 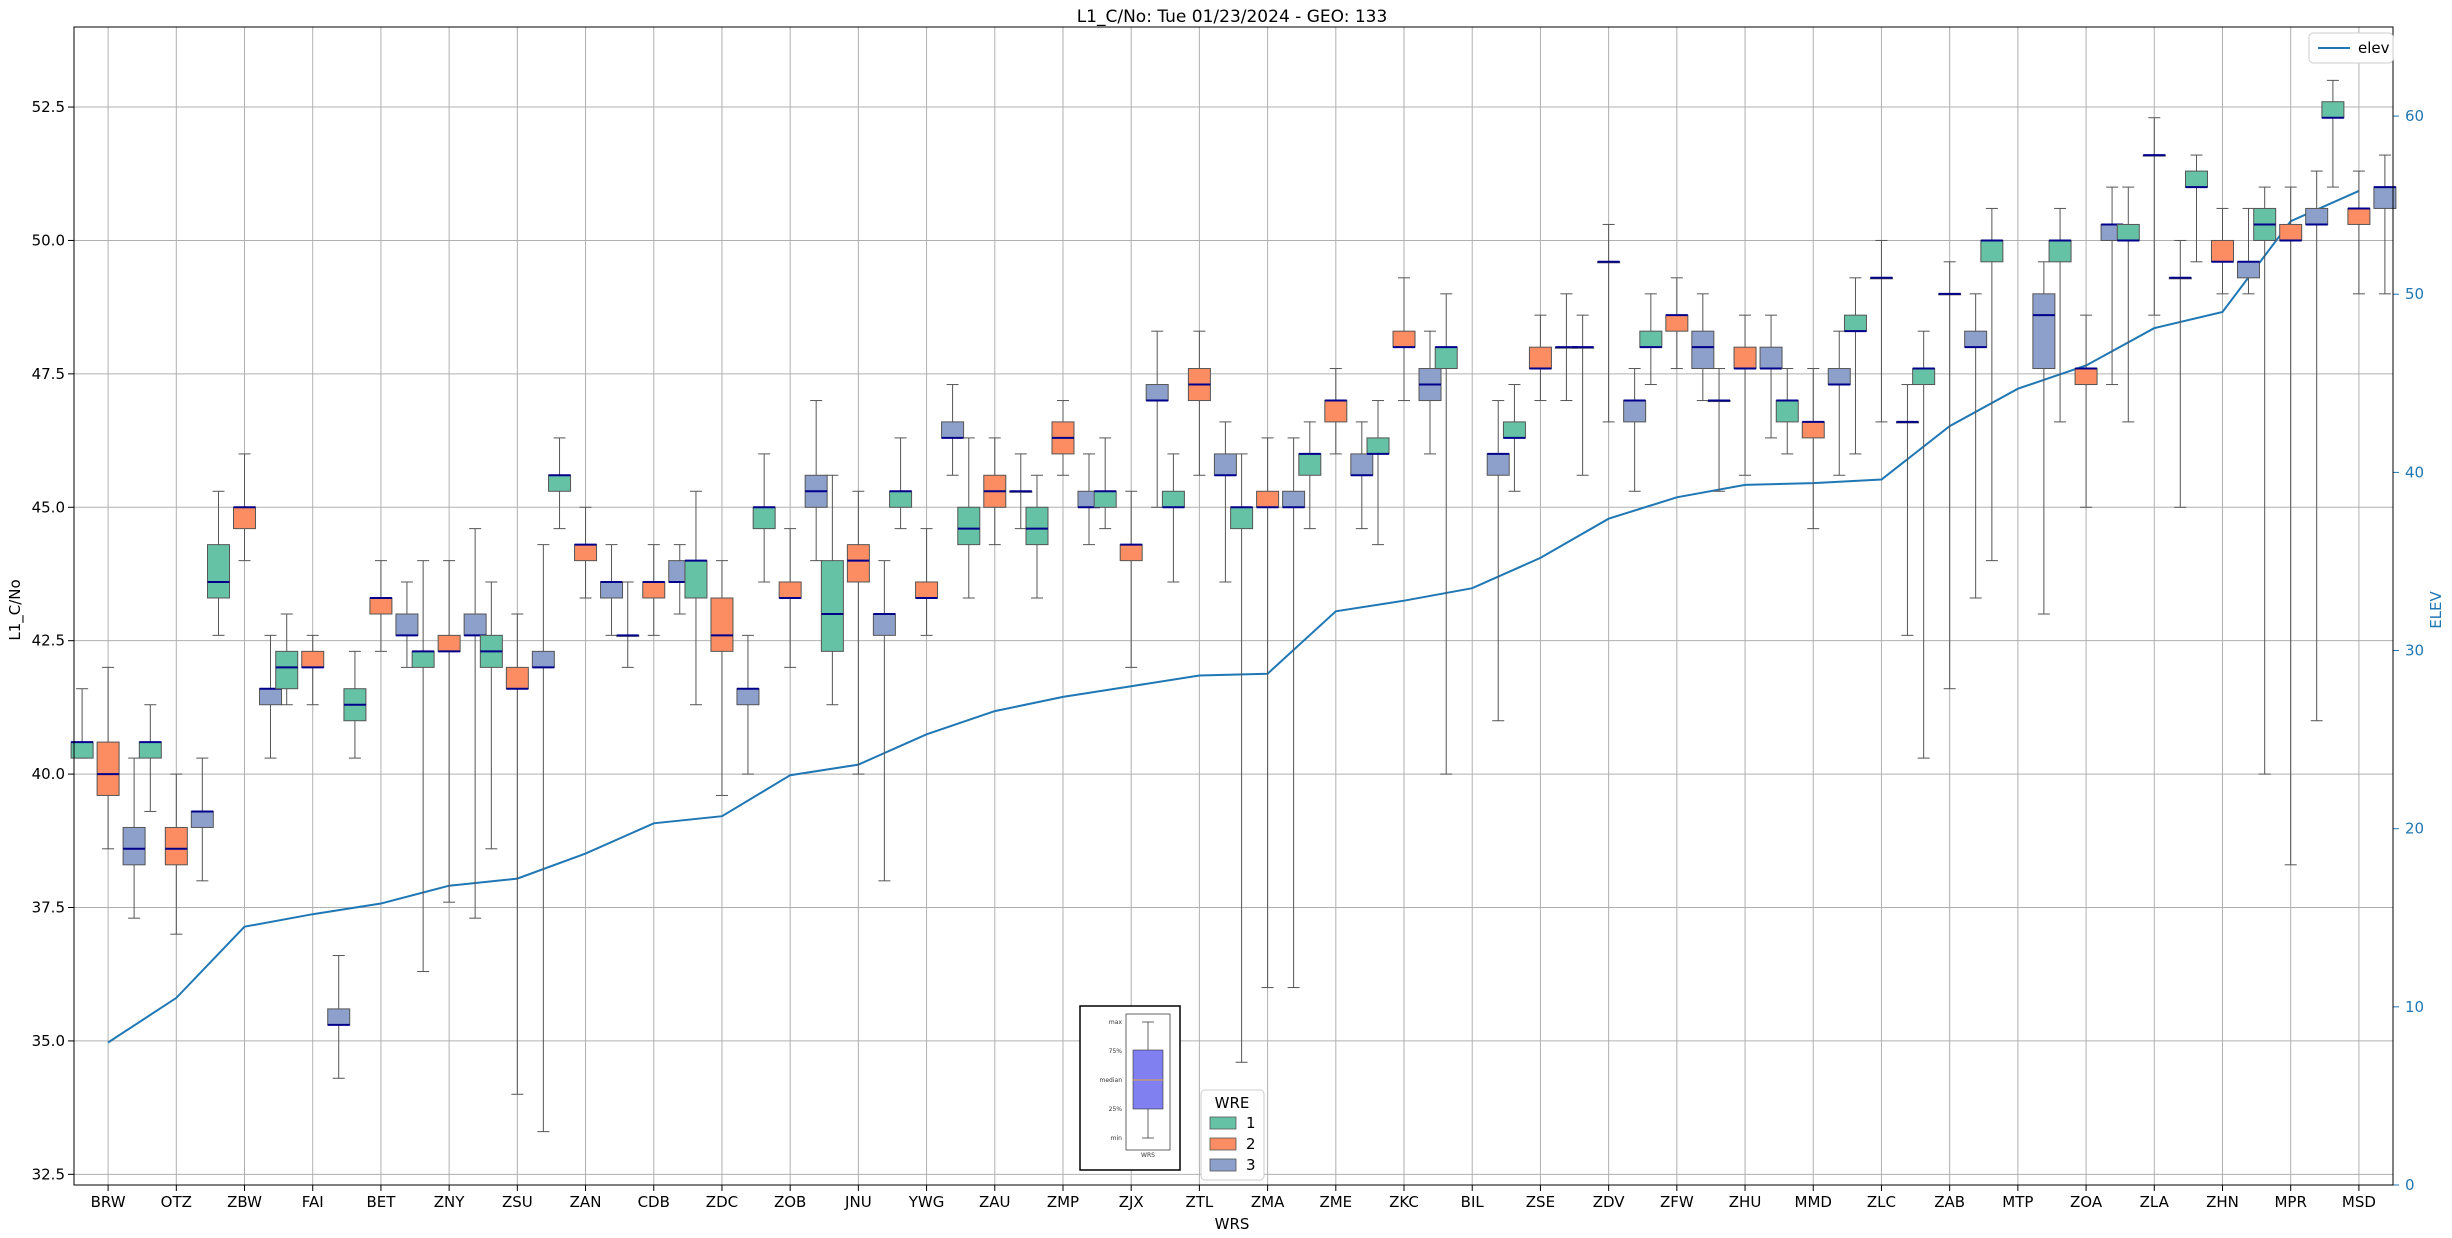 I want to click on box-JNU-wre1, so click(x=832, y=590).